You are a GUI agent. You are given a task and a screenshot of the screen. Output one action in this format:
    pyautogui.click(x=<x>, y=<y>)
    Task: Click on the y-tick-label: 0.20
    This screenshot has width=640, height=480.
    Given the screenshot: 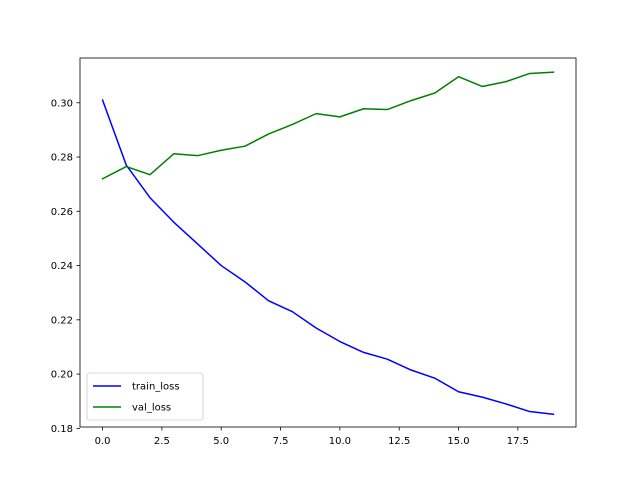 What is the action you would take?
    pyautogui.click(x=62, y=375)
    